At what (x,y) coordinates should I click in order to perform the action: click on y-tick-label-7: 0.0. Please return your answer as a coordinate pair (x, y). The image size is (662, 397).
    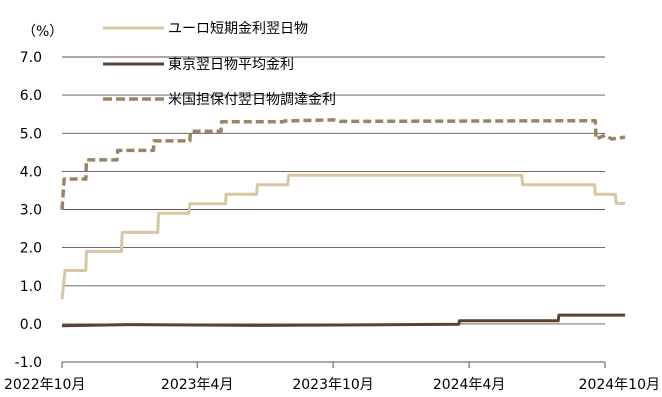
    Looking at the image, I should click on (31, 325).